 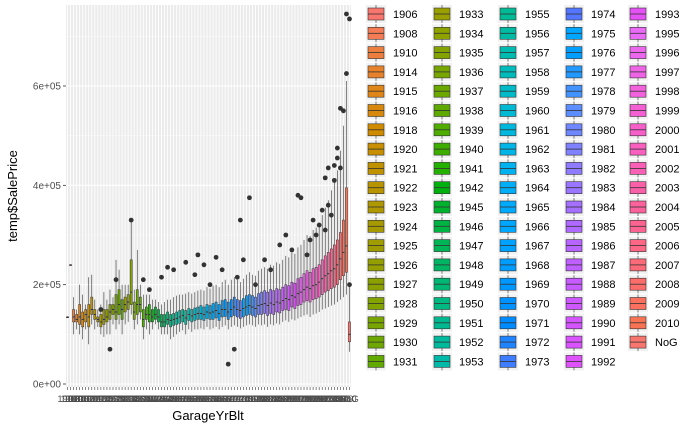 I want to click on legend-label: 1990, so click(x=603, y=324).